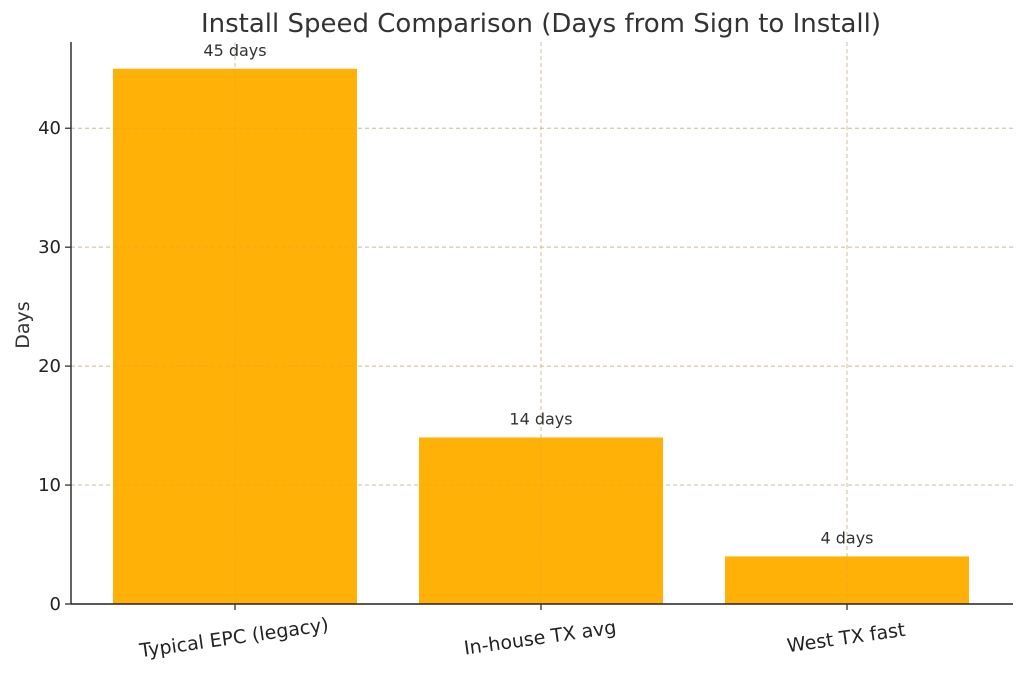 The width and height of the screenshot is (1024, 681). I want to click on x-tick-label: In-house TX avg, so click(540, 637).